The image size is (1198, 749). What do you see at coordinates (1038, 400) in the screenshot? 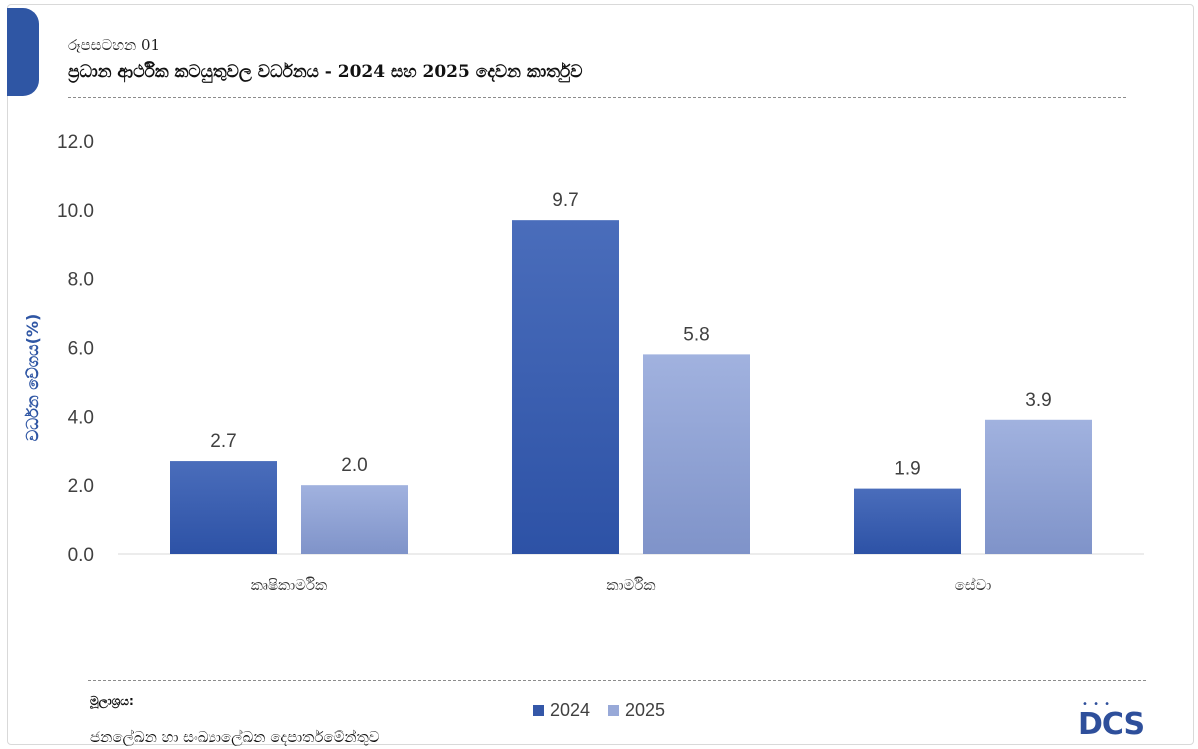
I see `data-label: 3.9` at bounding box center [1038, 400].